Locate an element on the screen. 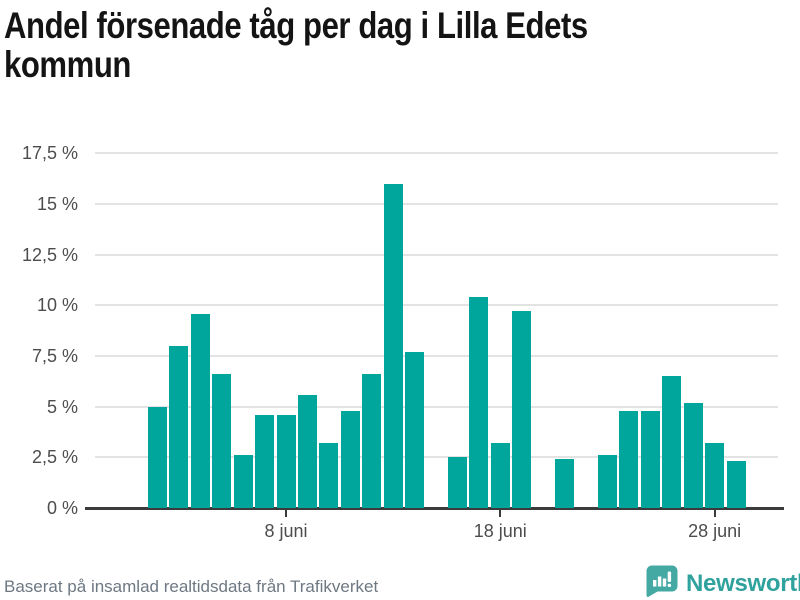 Image resolution: width=800 pixels, height=600 pixels. bar-25-juni is located at coordinates (650, 459).